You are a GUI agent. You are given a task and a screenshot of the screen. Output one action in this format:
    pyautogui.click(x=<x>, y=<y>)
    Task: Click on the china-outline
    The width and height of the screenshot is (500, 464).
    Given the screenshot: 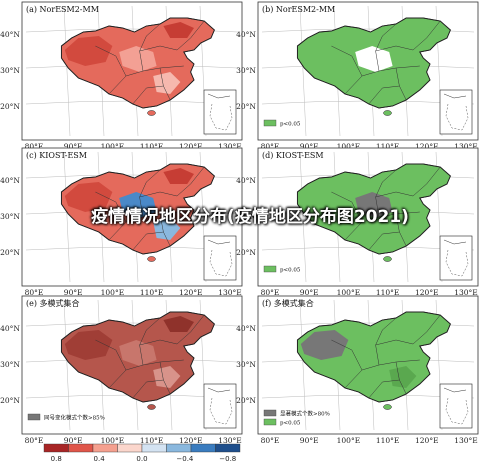 What is the action you would take?
    pyautogui.click(x=137, y=209)
    